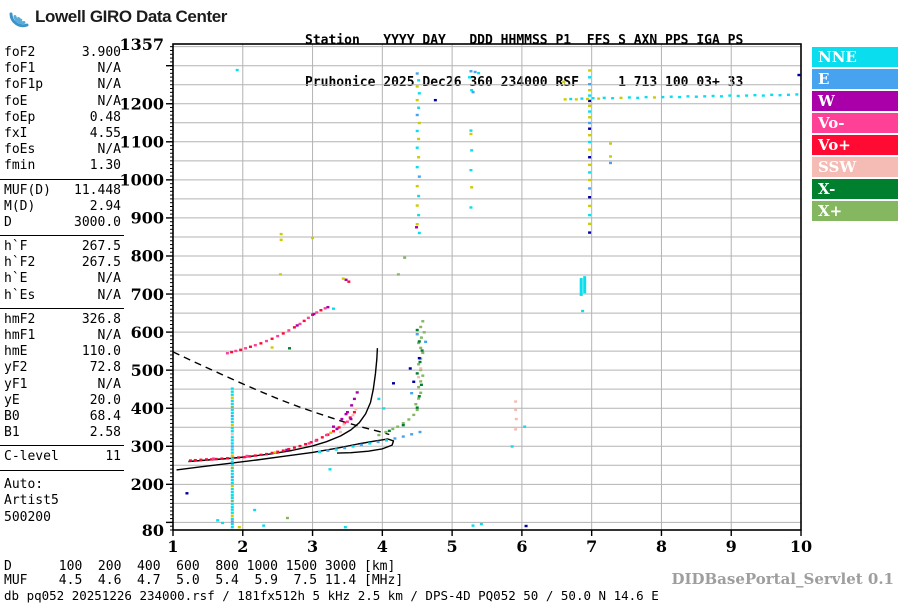  I want to click on y-axis-label: 500, so click(147, 370).